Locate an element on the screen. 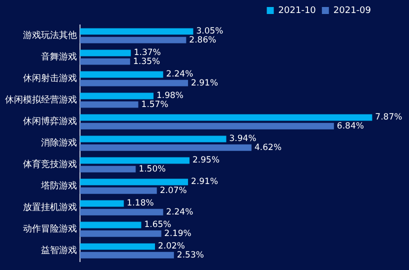  data-label: 2.95% is located at coordinates (206, 161).